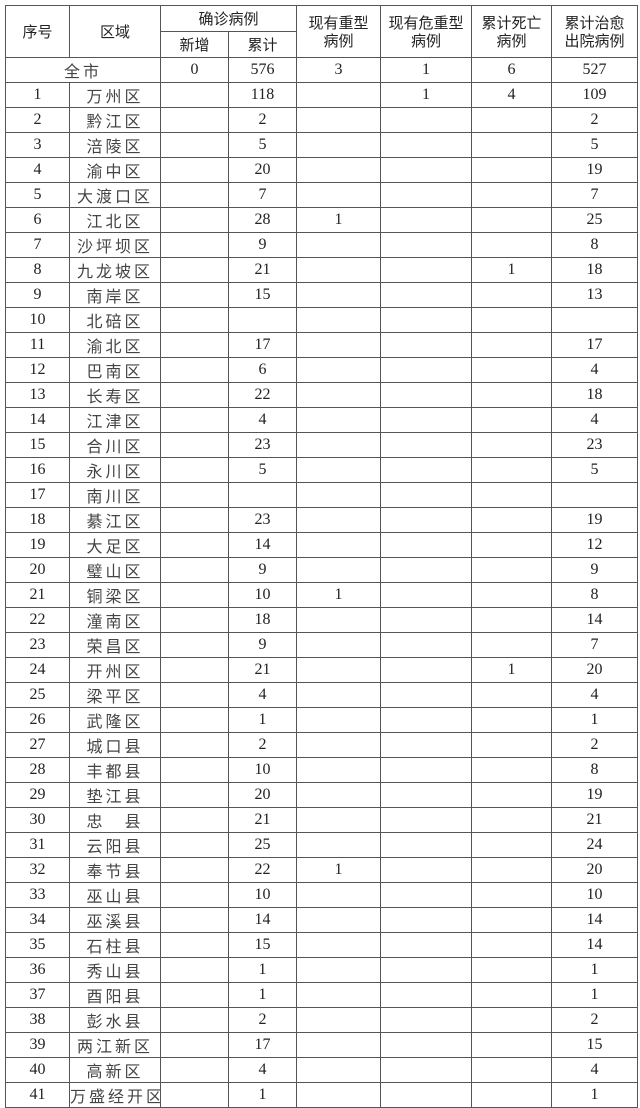 The image size is (640, 1108). I want to click on row-index: 22, so click(37, 620).